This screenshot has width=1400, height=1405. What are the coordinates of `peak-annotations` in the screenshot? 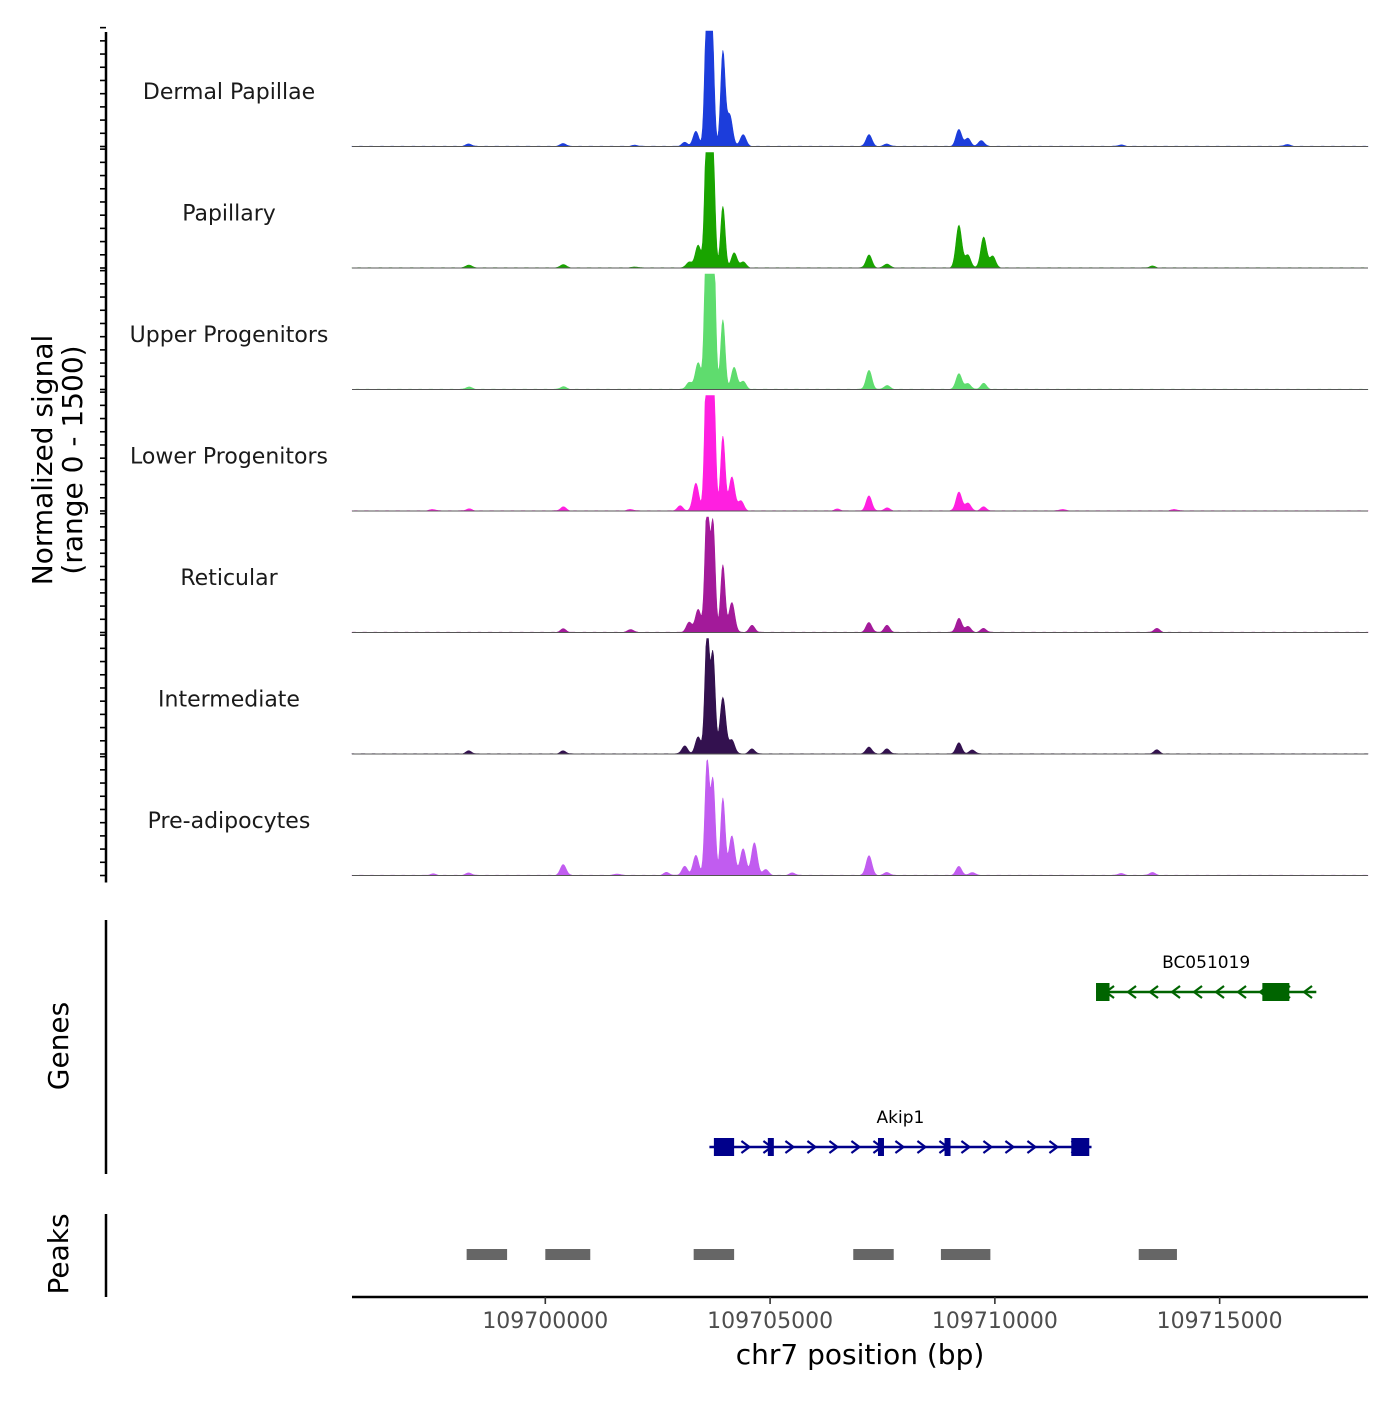 It's located at (640, 1255).